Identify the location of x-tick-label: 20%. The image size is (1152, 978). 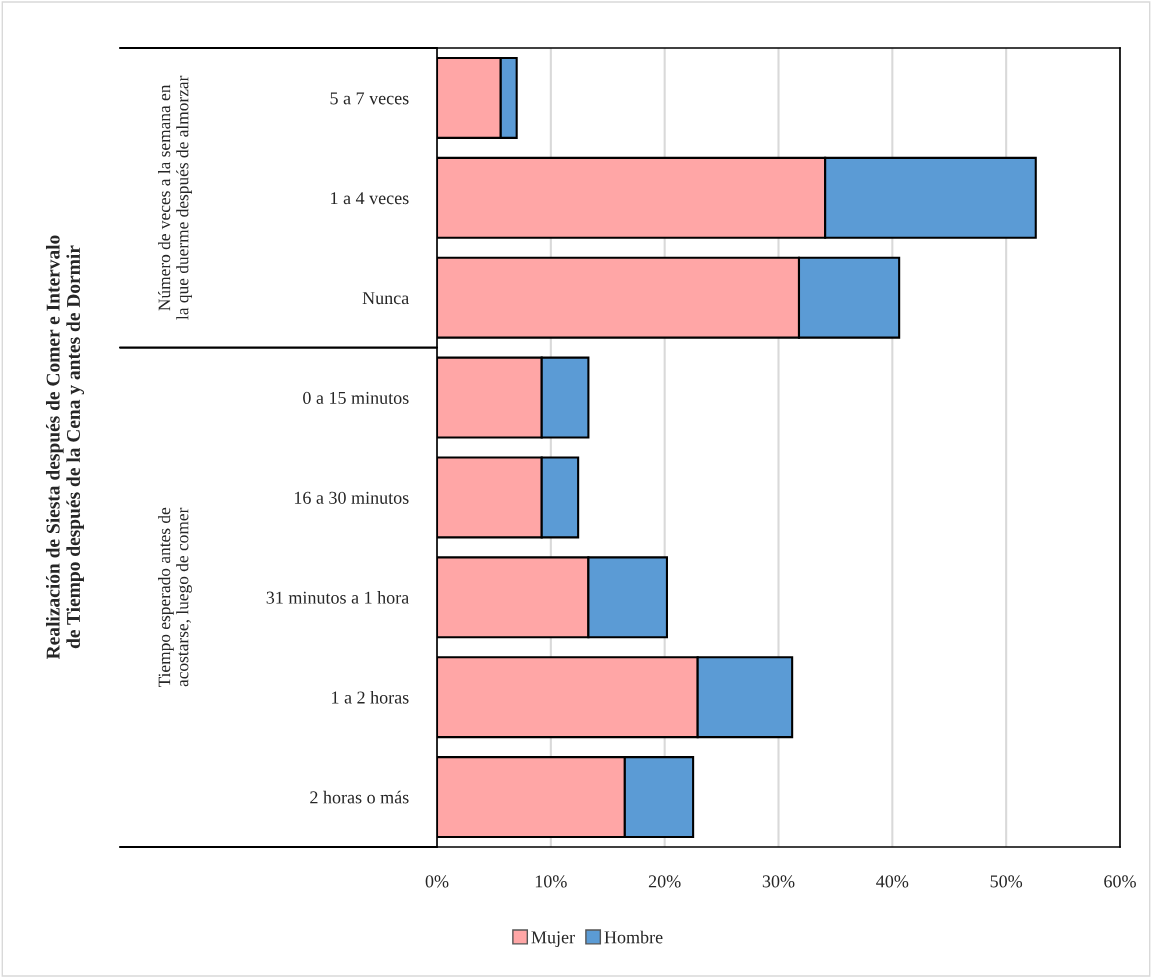
(664, 881).